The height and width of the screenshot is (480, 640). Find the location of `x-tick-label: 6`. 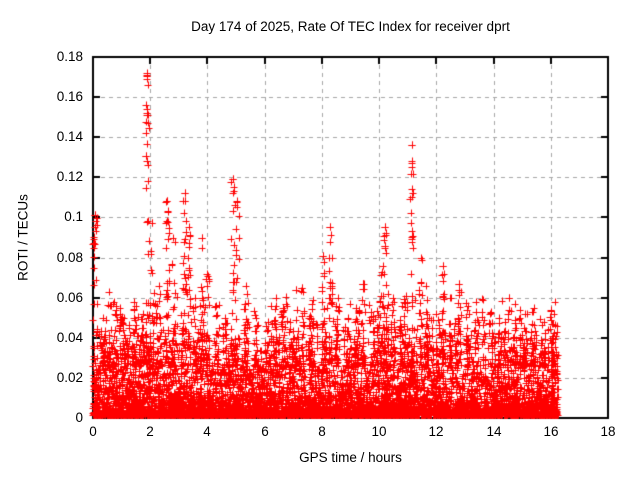

x-tick-label: 6 is located at coordinates (265, 431).